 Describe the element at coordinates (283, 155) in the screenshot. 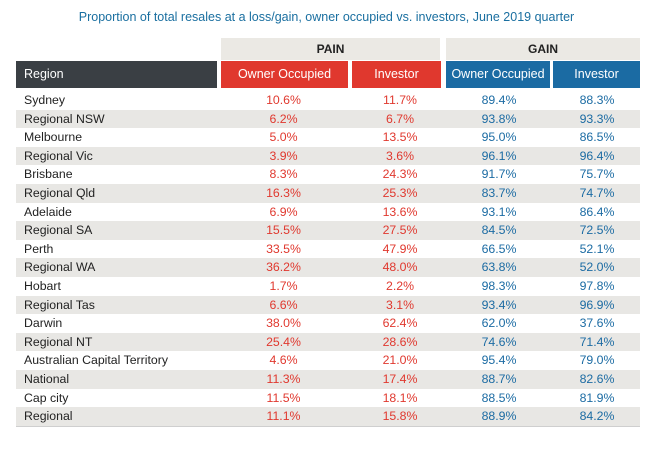

I see `pain-owner-cell: 3.9%` at that location.